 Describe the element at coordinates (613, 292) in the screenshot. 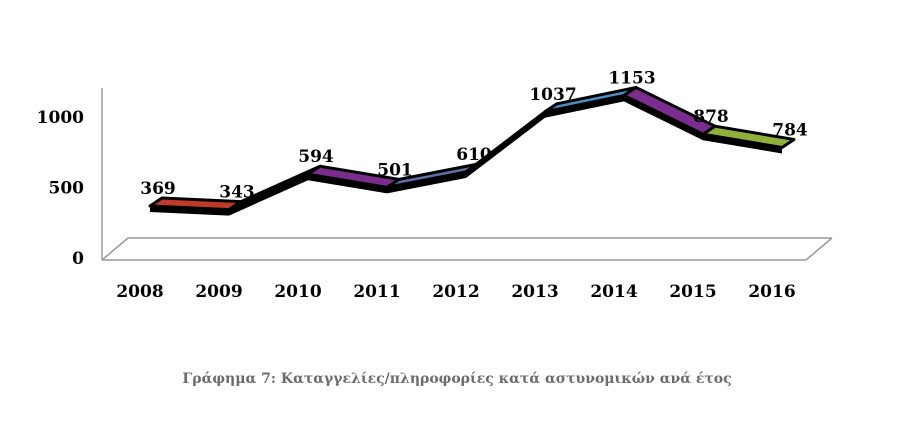

I see `x-tick-label: 2014` at that location.